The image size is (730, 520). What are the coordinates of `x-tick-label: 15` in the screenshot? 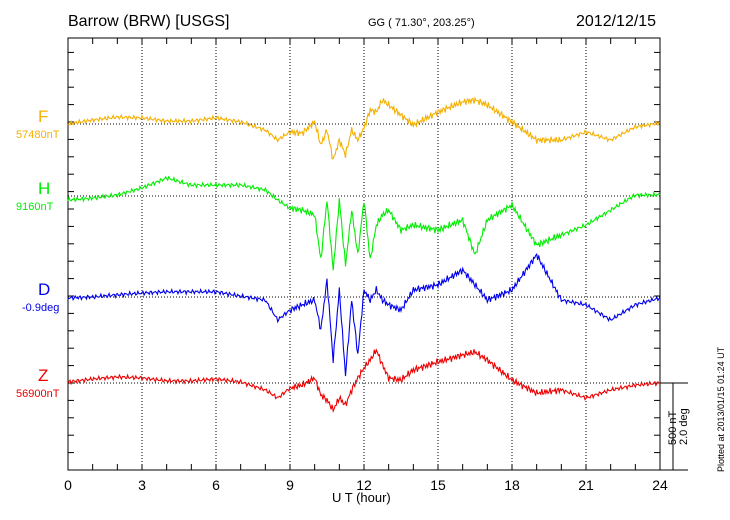 It's located at (438, 485).